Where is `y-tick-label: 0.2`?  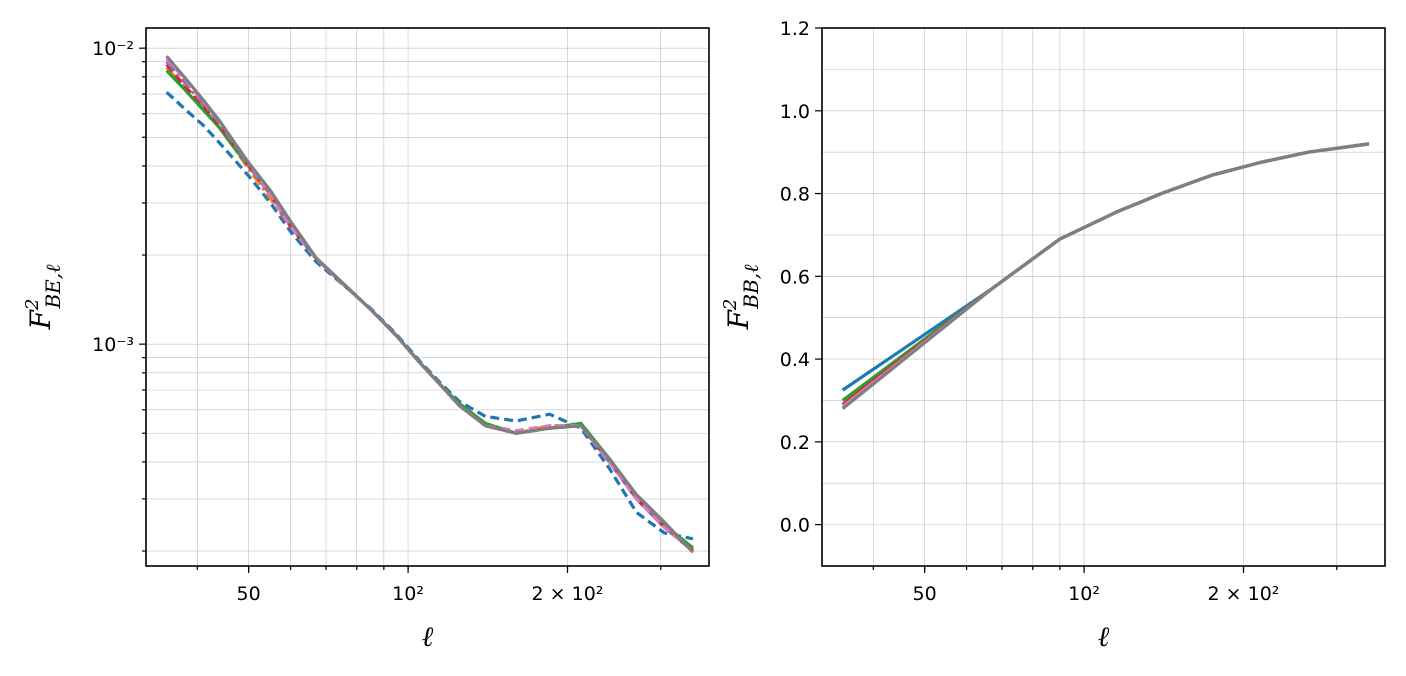 y-tick-label: 0.2 is located at coordinates (795, 443).